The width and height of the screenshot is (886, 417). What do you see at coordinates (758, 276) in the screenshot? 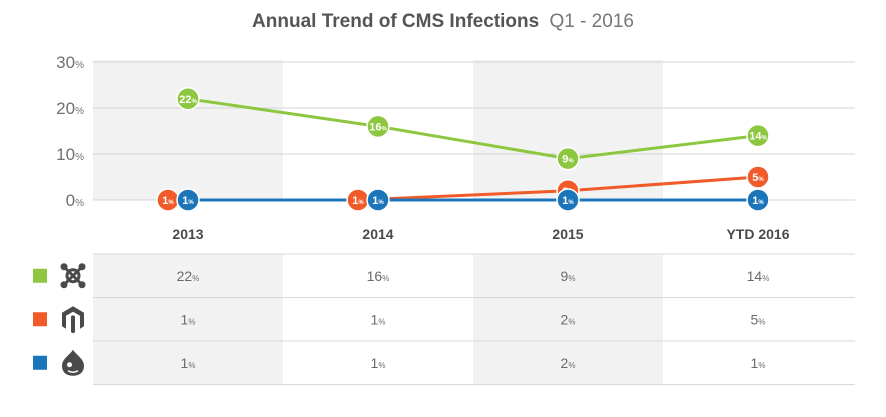
I see `table-cell: 14%` at bounding box center [758, 276].